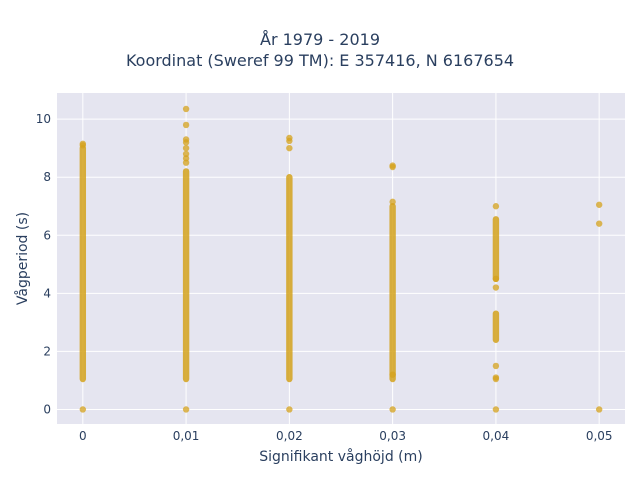  I want to click on x-tick-label: 0,05, so click(599, 436).